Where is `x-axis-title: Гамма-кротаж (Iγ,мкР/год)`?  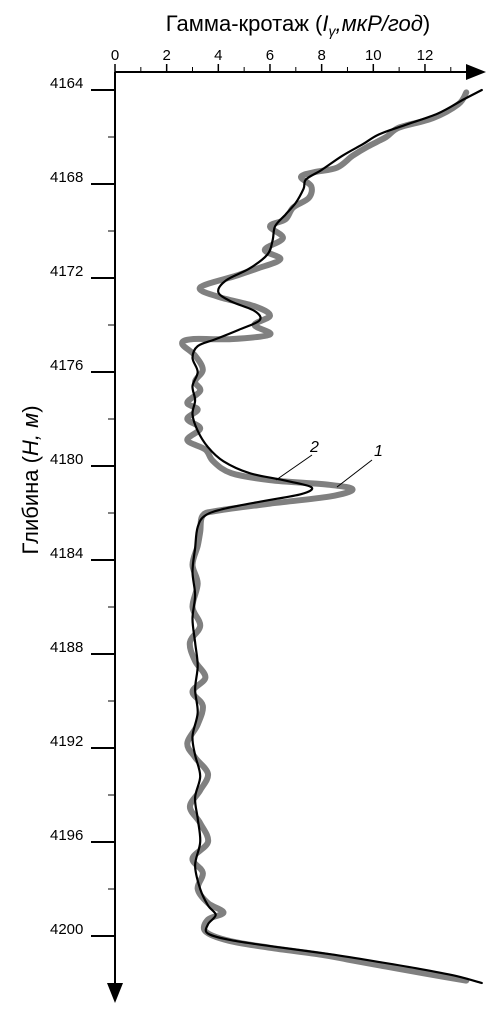
x-axis-title: Гамма-кротаж (Iγ,мкР/год) is located at coordinates (298, 25).